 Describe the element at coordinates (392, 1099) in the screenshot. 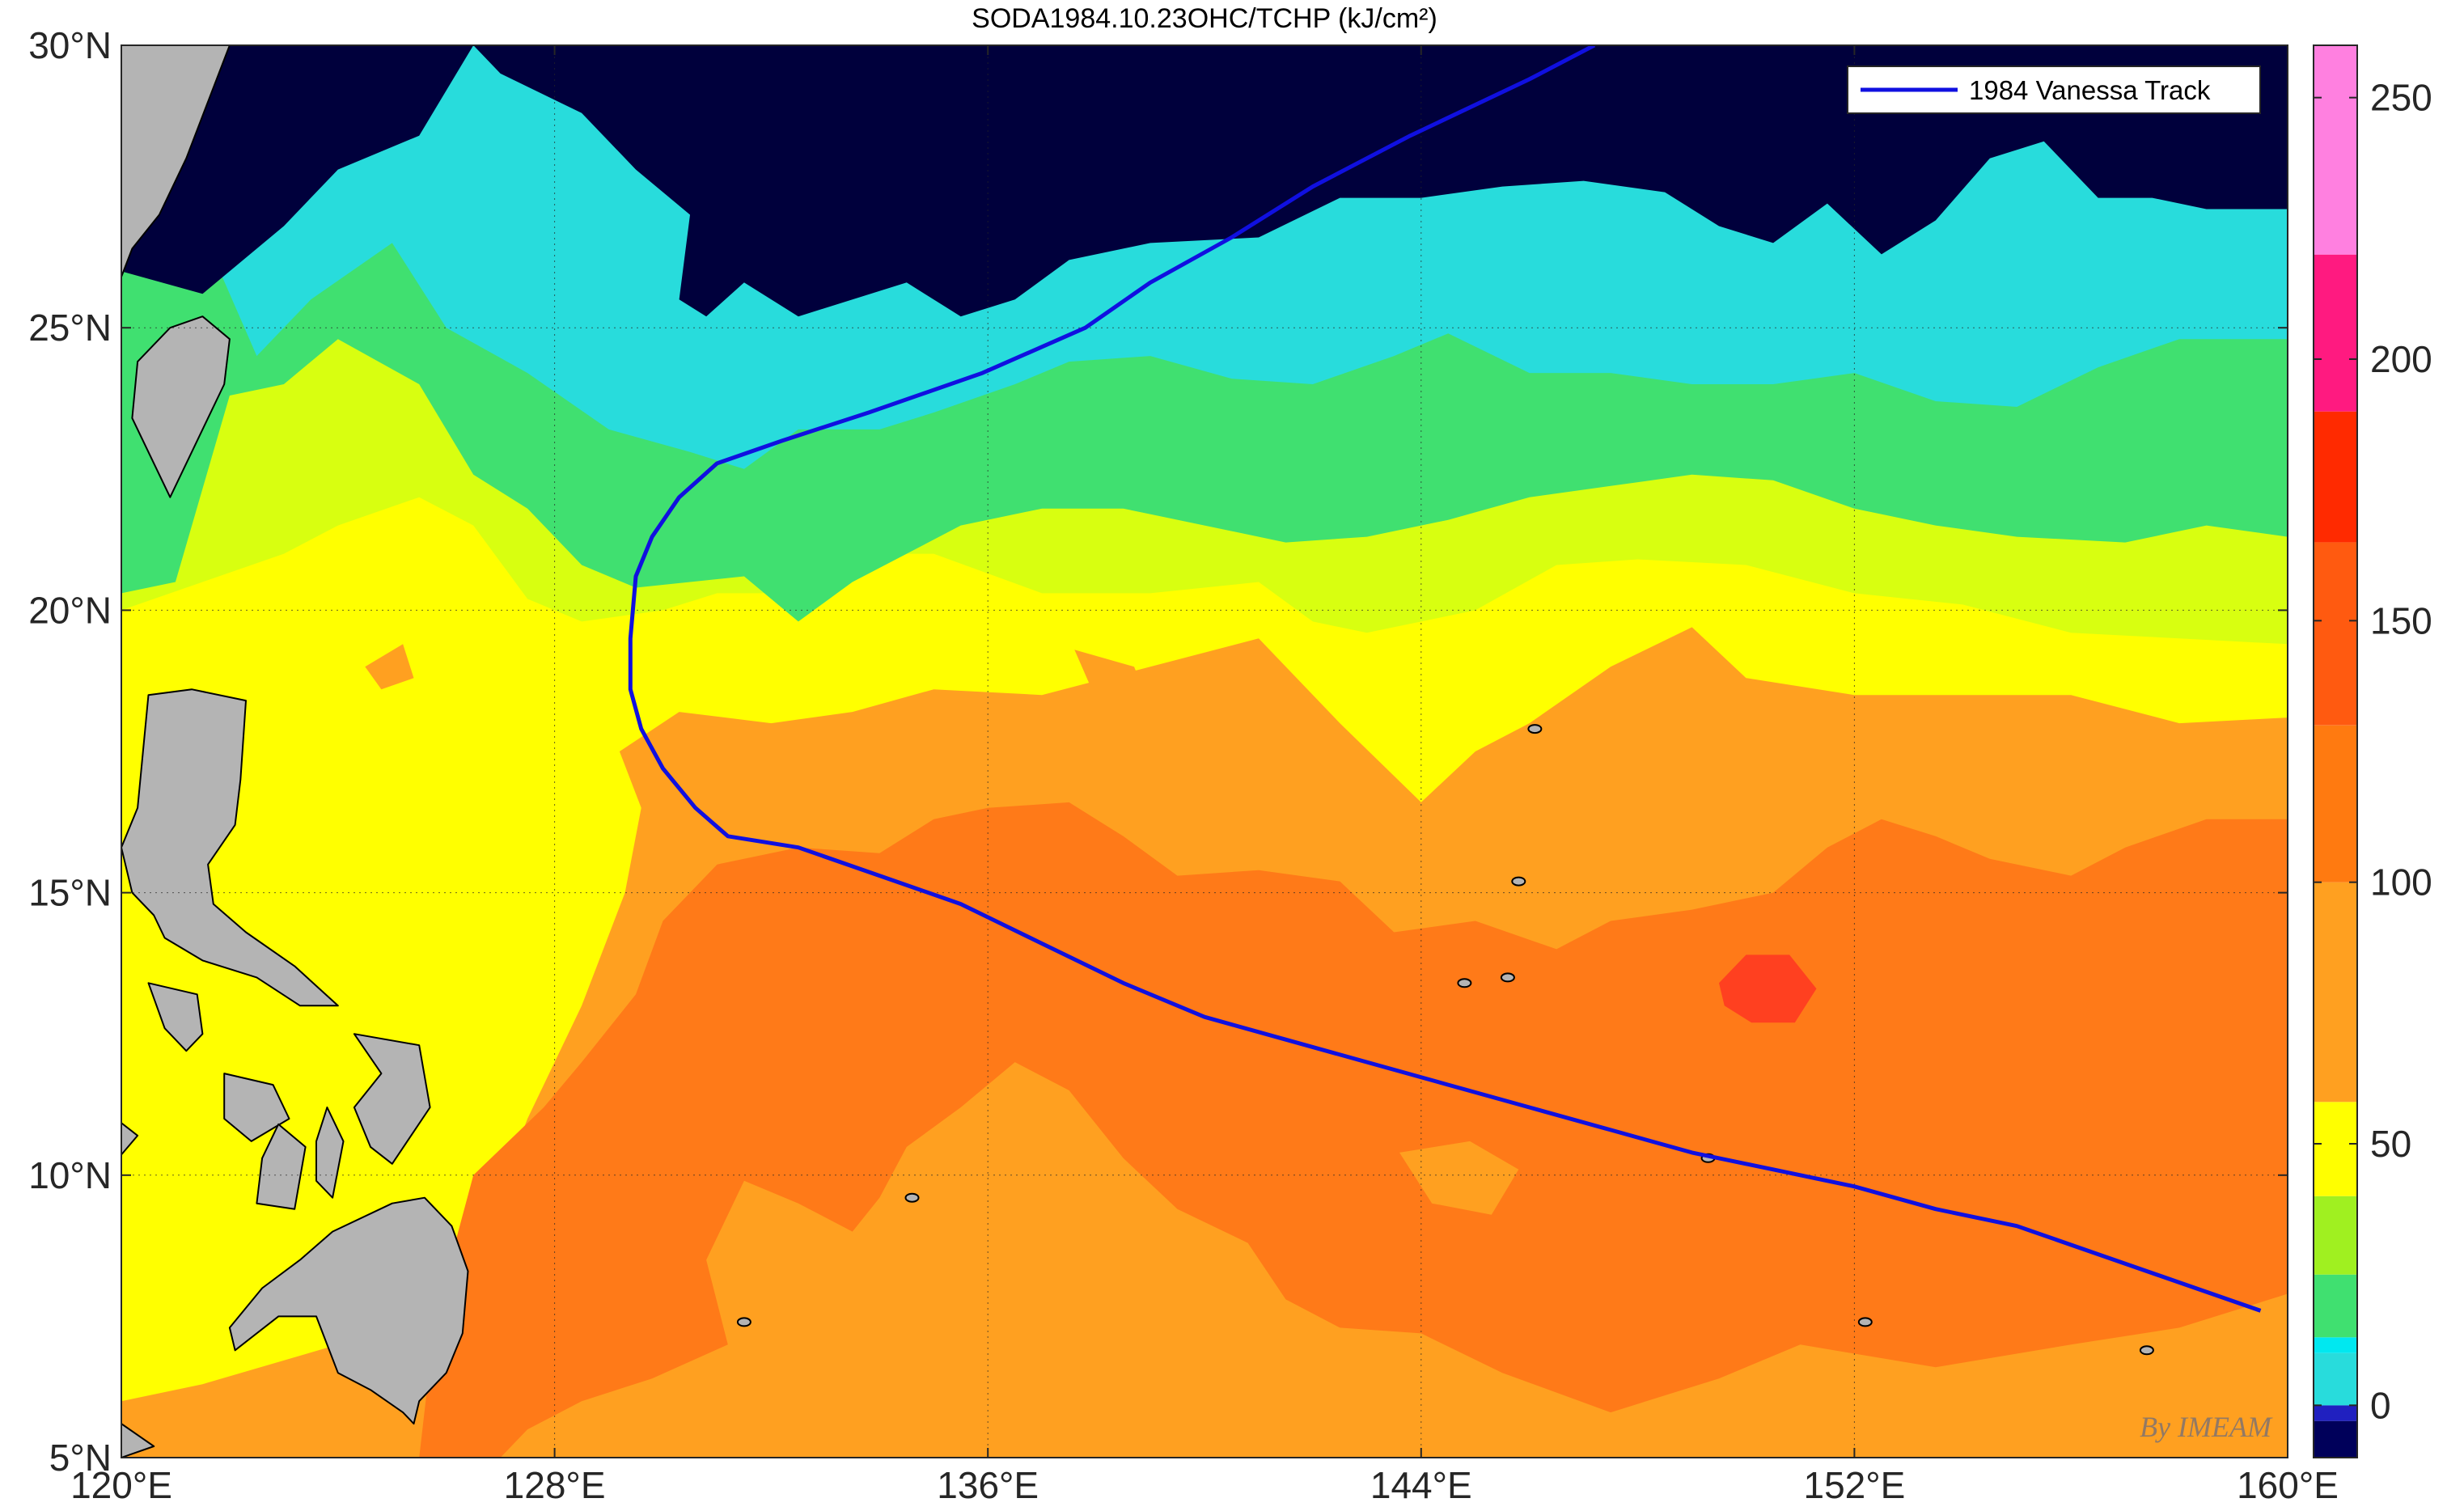

I see `land-samar-leyte` at that location.